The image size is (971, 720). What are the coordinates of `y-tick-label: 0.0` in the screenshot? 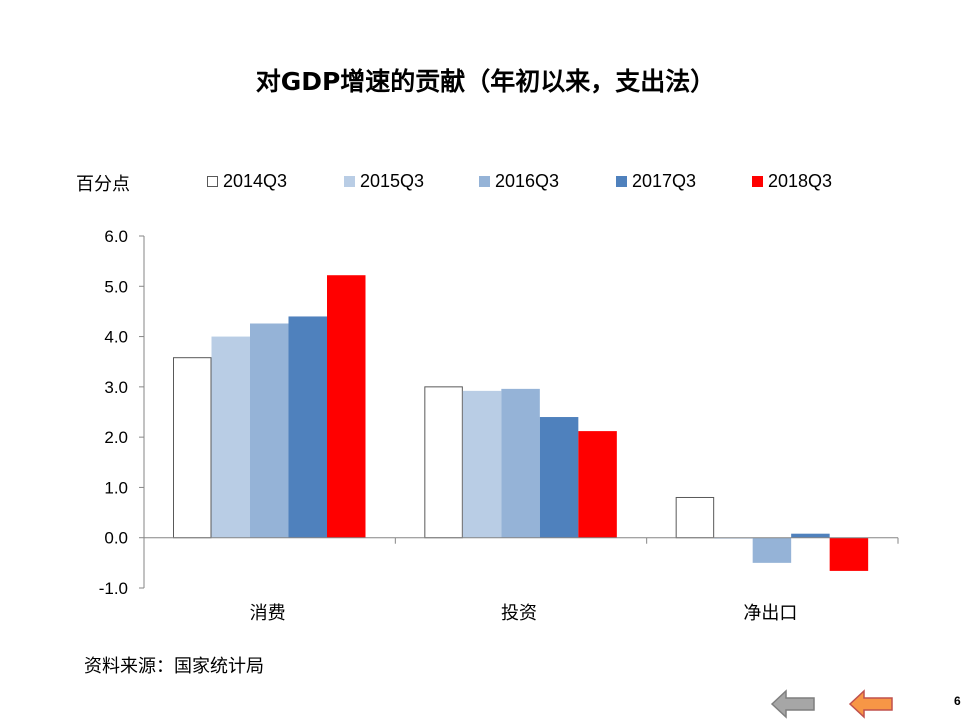 It's located at (116, 538).